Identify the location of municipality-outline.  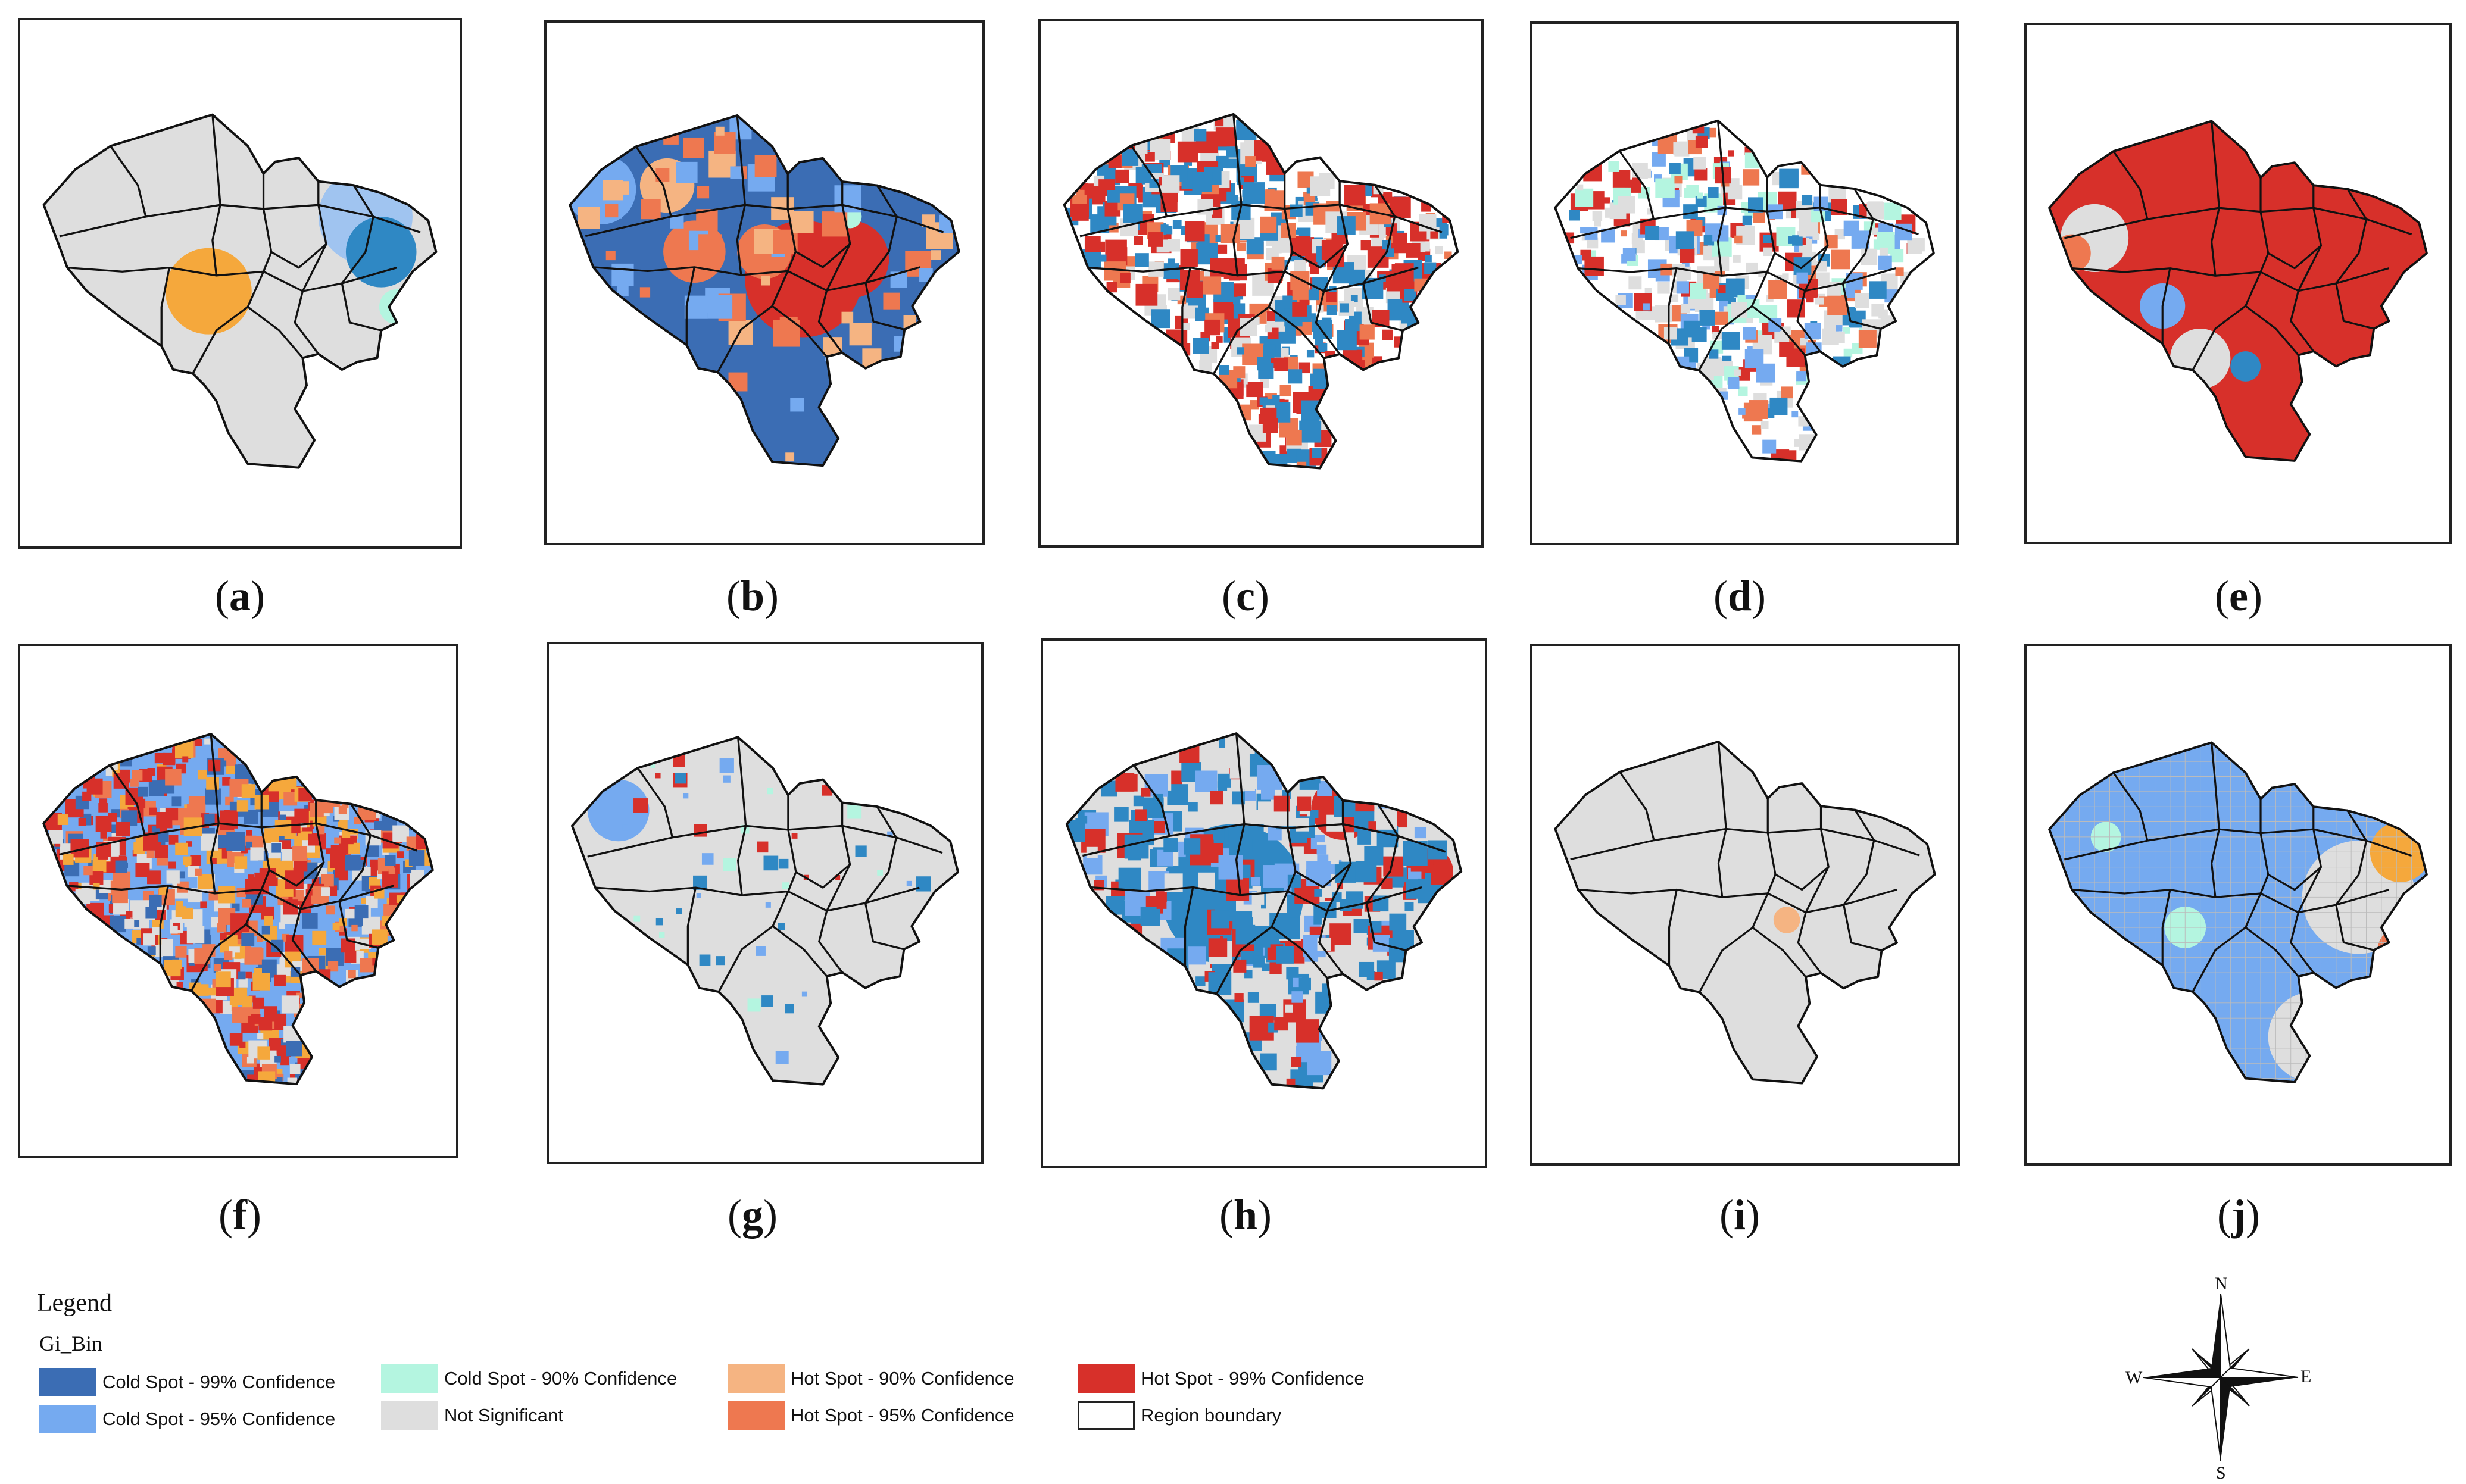
(1261, 292).